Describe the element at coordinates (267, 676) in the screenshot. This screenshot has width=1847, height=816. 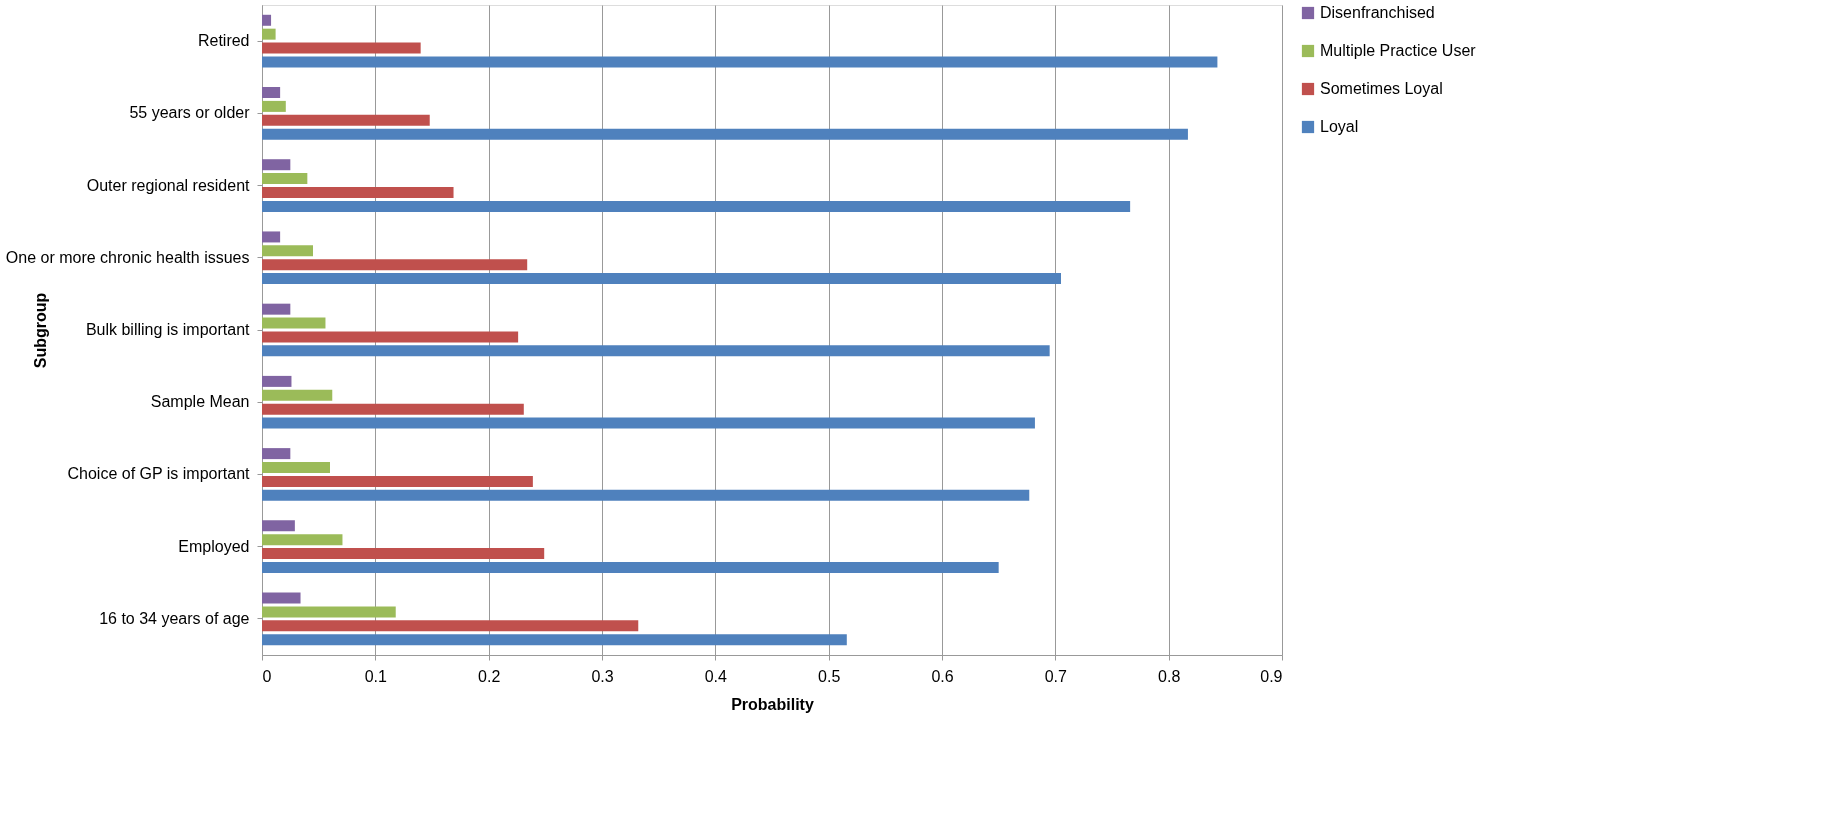
I see `x-tick-label: 0` at that location.